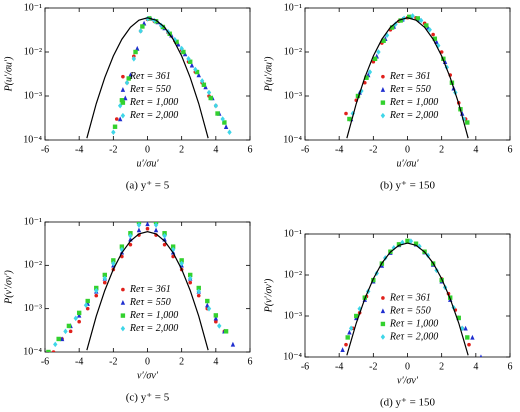 Image resolution: width=520 pixels, height=412 pixels. I want to click on y-axis-label: P(u′/σu′), so click(268, 74).